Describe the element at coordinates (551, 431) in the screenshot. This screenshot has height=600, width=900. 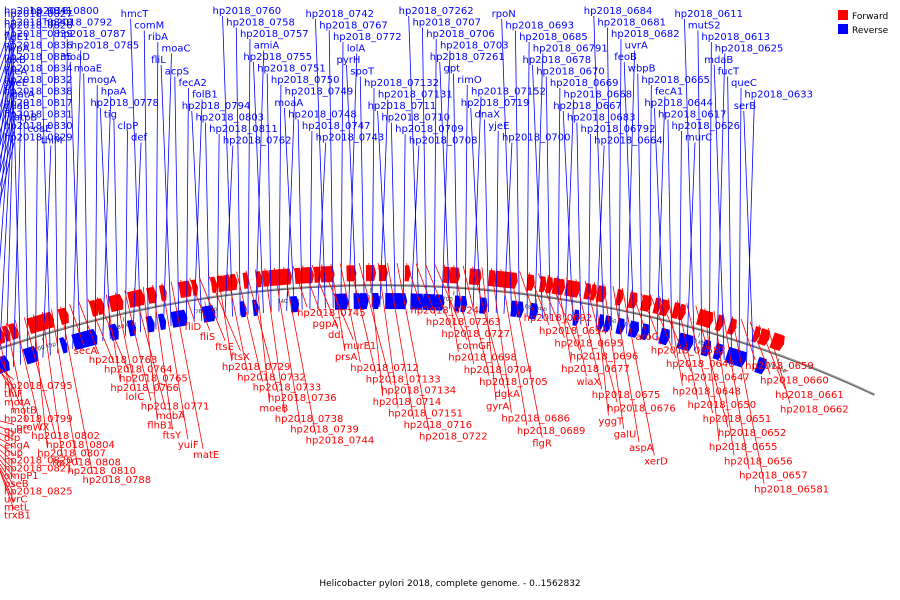
I see `gene-label: hp2018_0689` at that location.